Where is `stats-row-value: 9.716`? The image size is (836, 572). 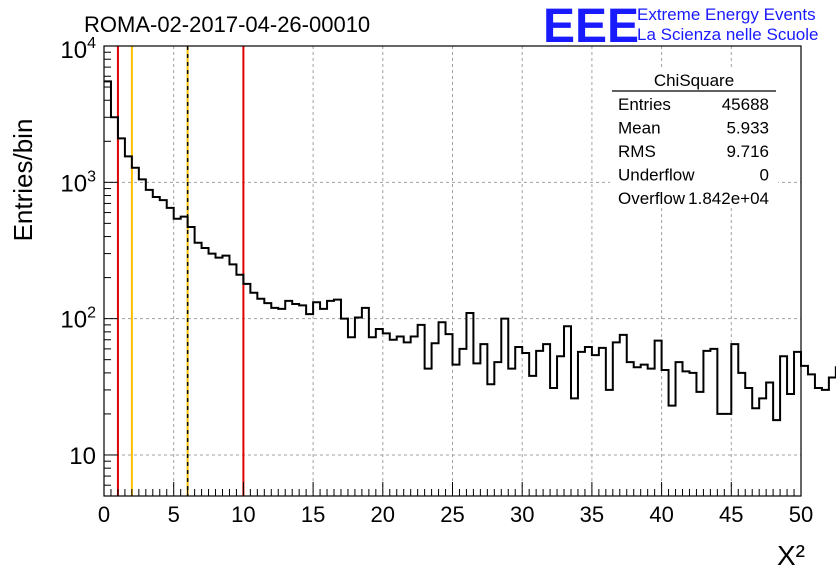 stats-row-value: 9.716 is located at coordinates (747, 151).